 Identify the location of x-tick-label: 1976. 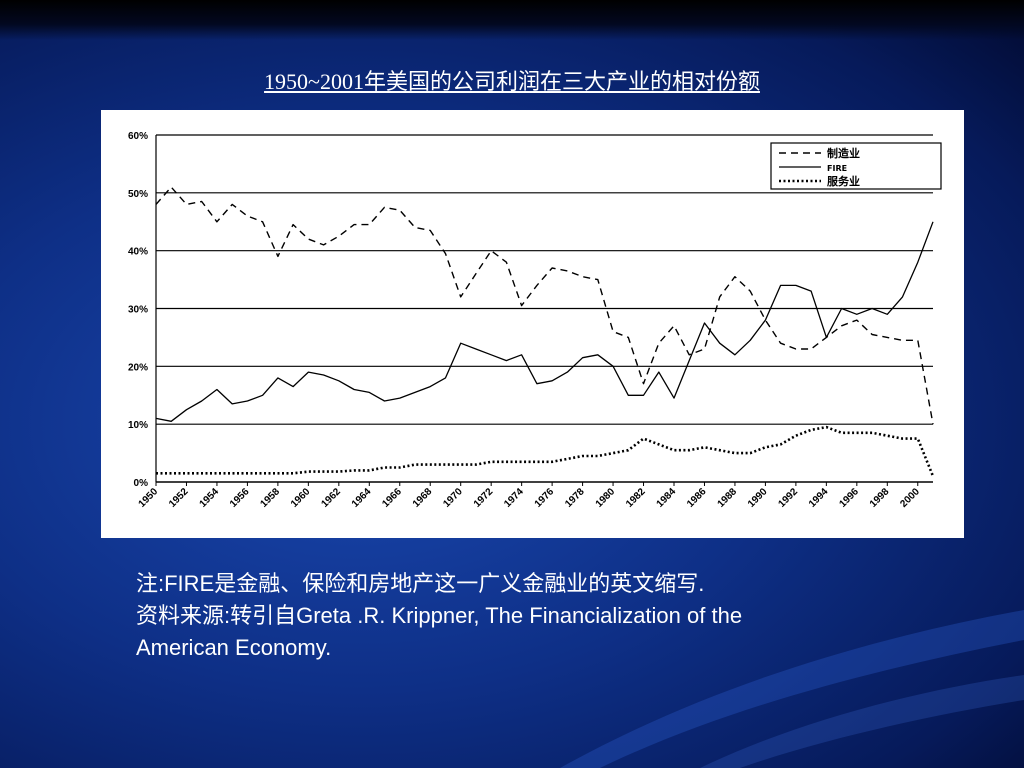
(545, 498).